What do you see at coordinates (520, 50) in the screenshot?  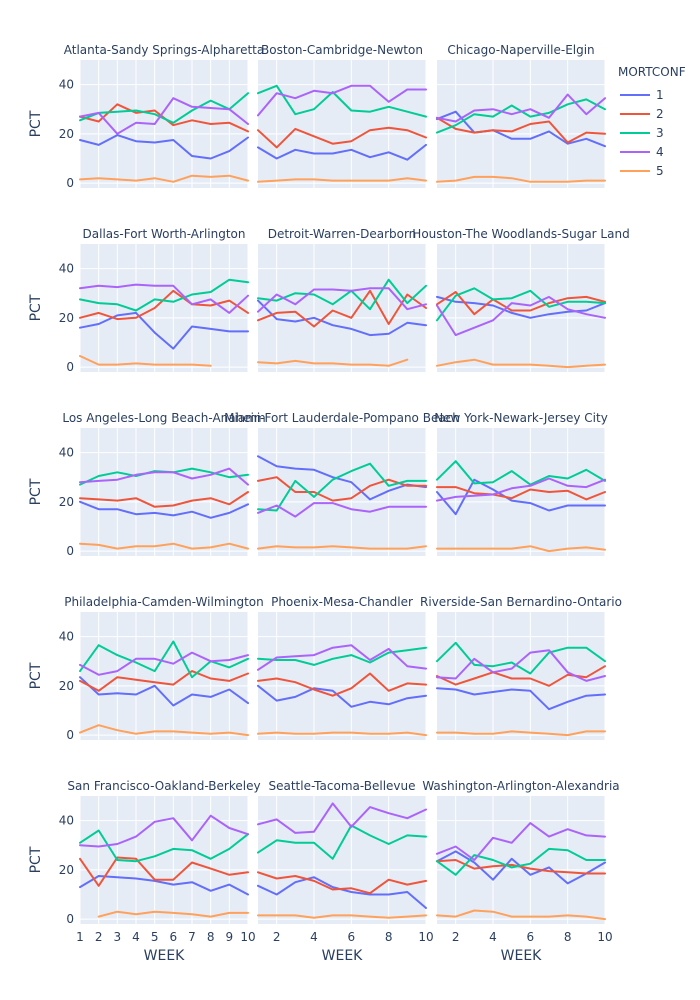 I see `panel-title: Chicago-Naperville-Elgin` at bounding box center [520, 50].